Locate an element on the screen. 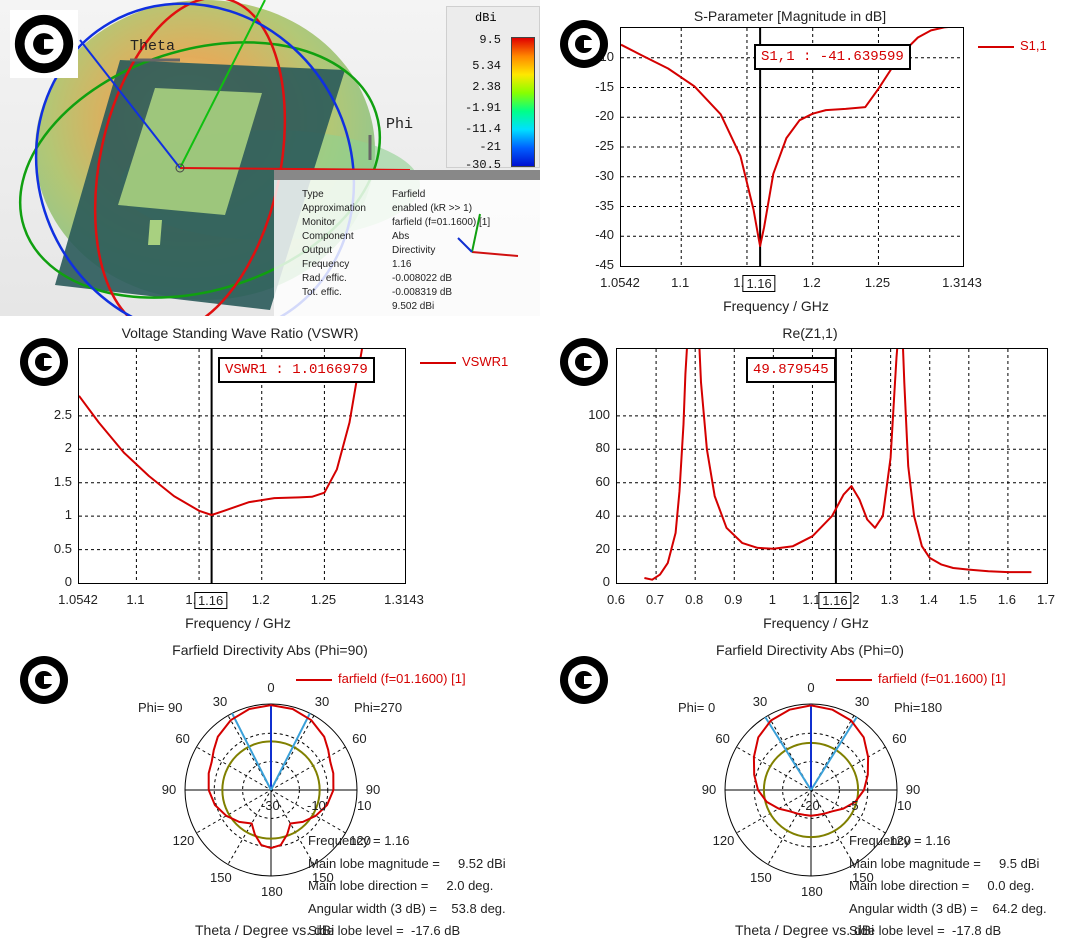  chart-title: S-Parameter [Magnitude in dB] is located at coordinates (790, 16).